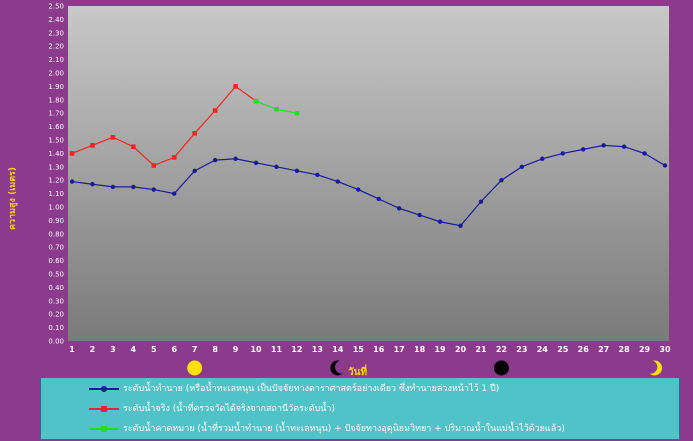 This screenshot has height=441, width=693. What do you see at coordinates (104, 429) in the screenshot?
I see `legend-marker-expected` at bounding box center [104, 429].